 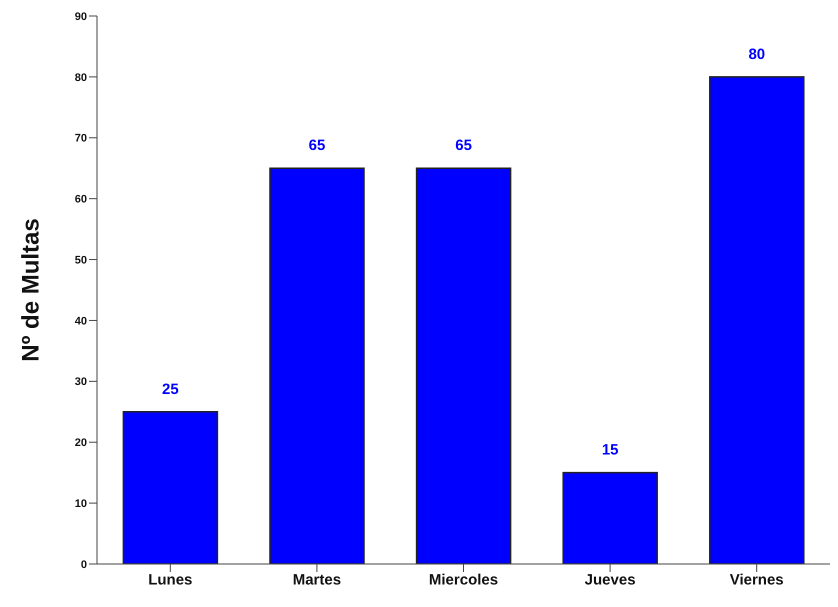 What do you see at coordinates (80, 78) in the screenshot?
I see `y-tick-label: 80` at bounding box center [80, 78].